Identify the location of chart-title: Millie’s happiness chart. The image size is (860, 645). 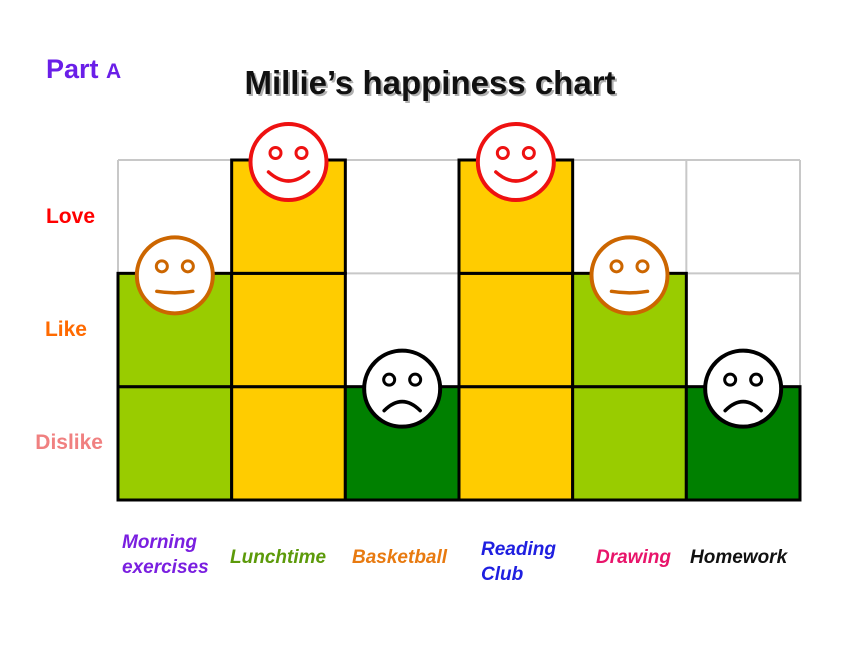
(430, 82).